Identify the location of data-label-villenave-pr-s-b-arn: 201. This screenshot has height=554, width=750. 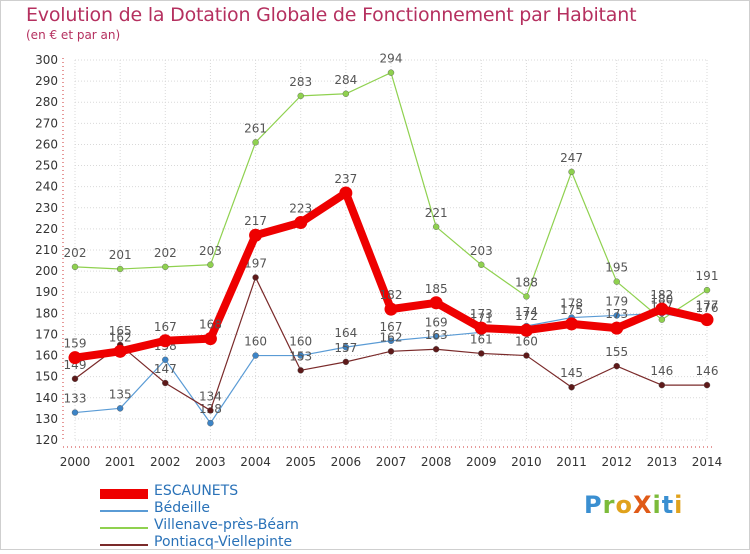
(120, 255).